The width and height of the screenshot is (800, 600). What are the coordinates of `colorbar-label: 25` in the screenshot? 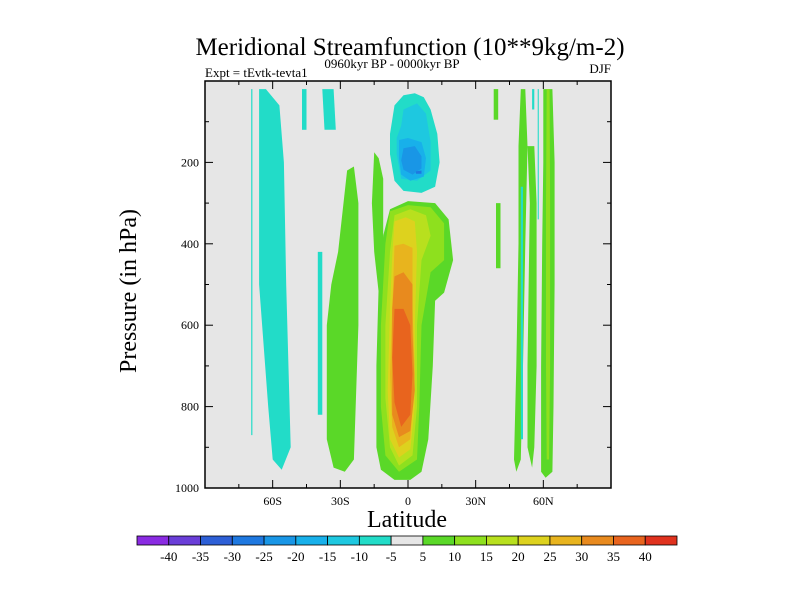 It's located at (549, 556).